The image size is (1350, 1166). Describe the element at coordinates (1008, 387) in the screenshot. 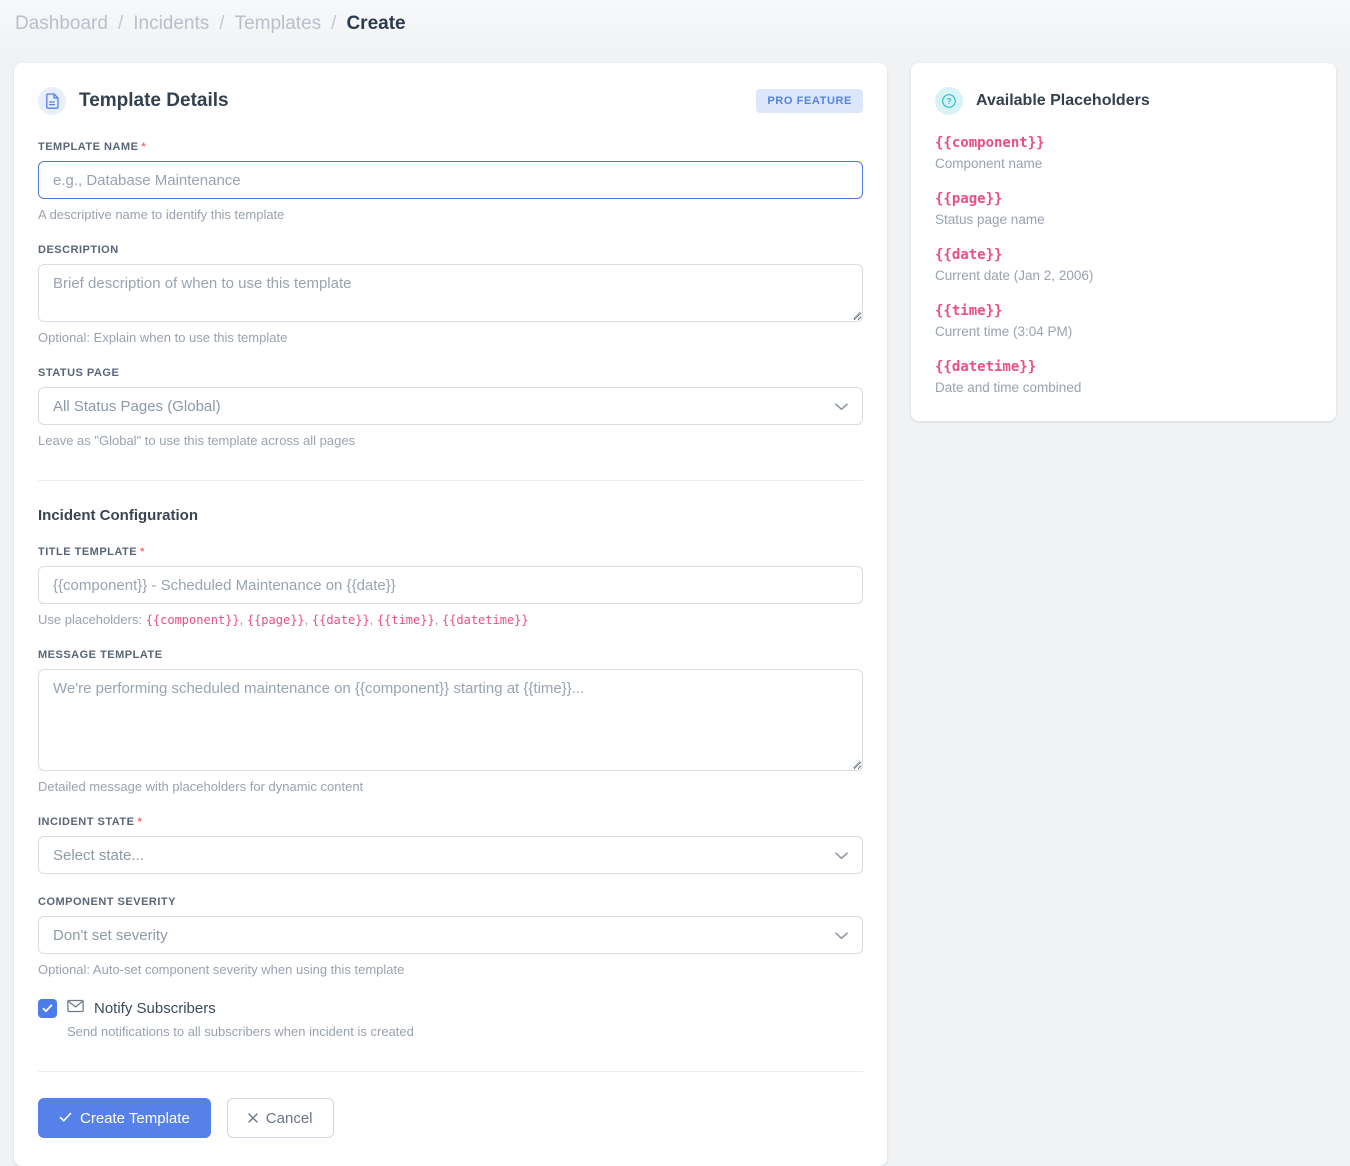

I see `placeholder-description: Date and time combined` at that location.